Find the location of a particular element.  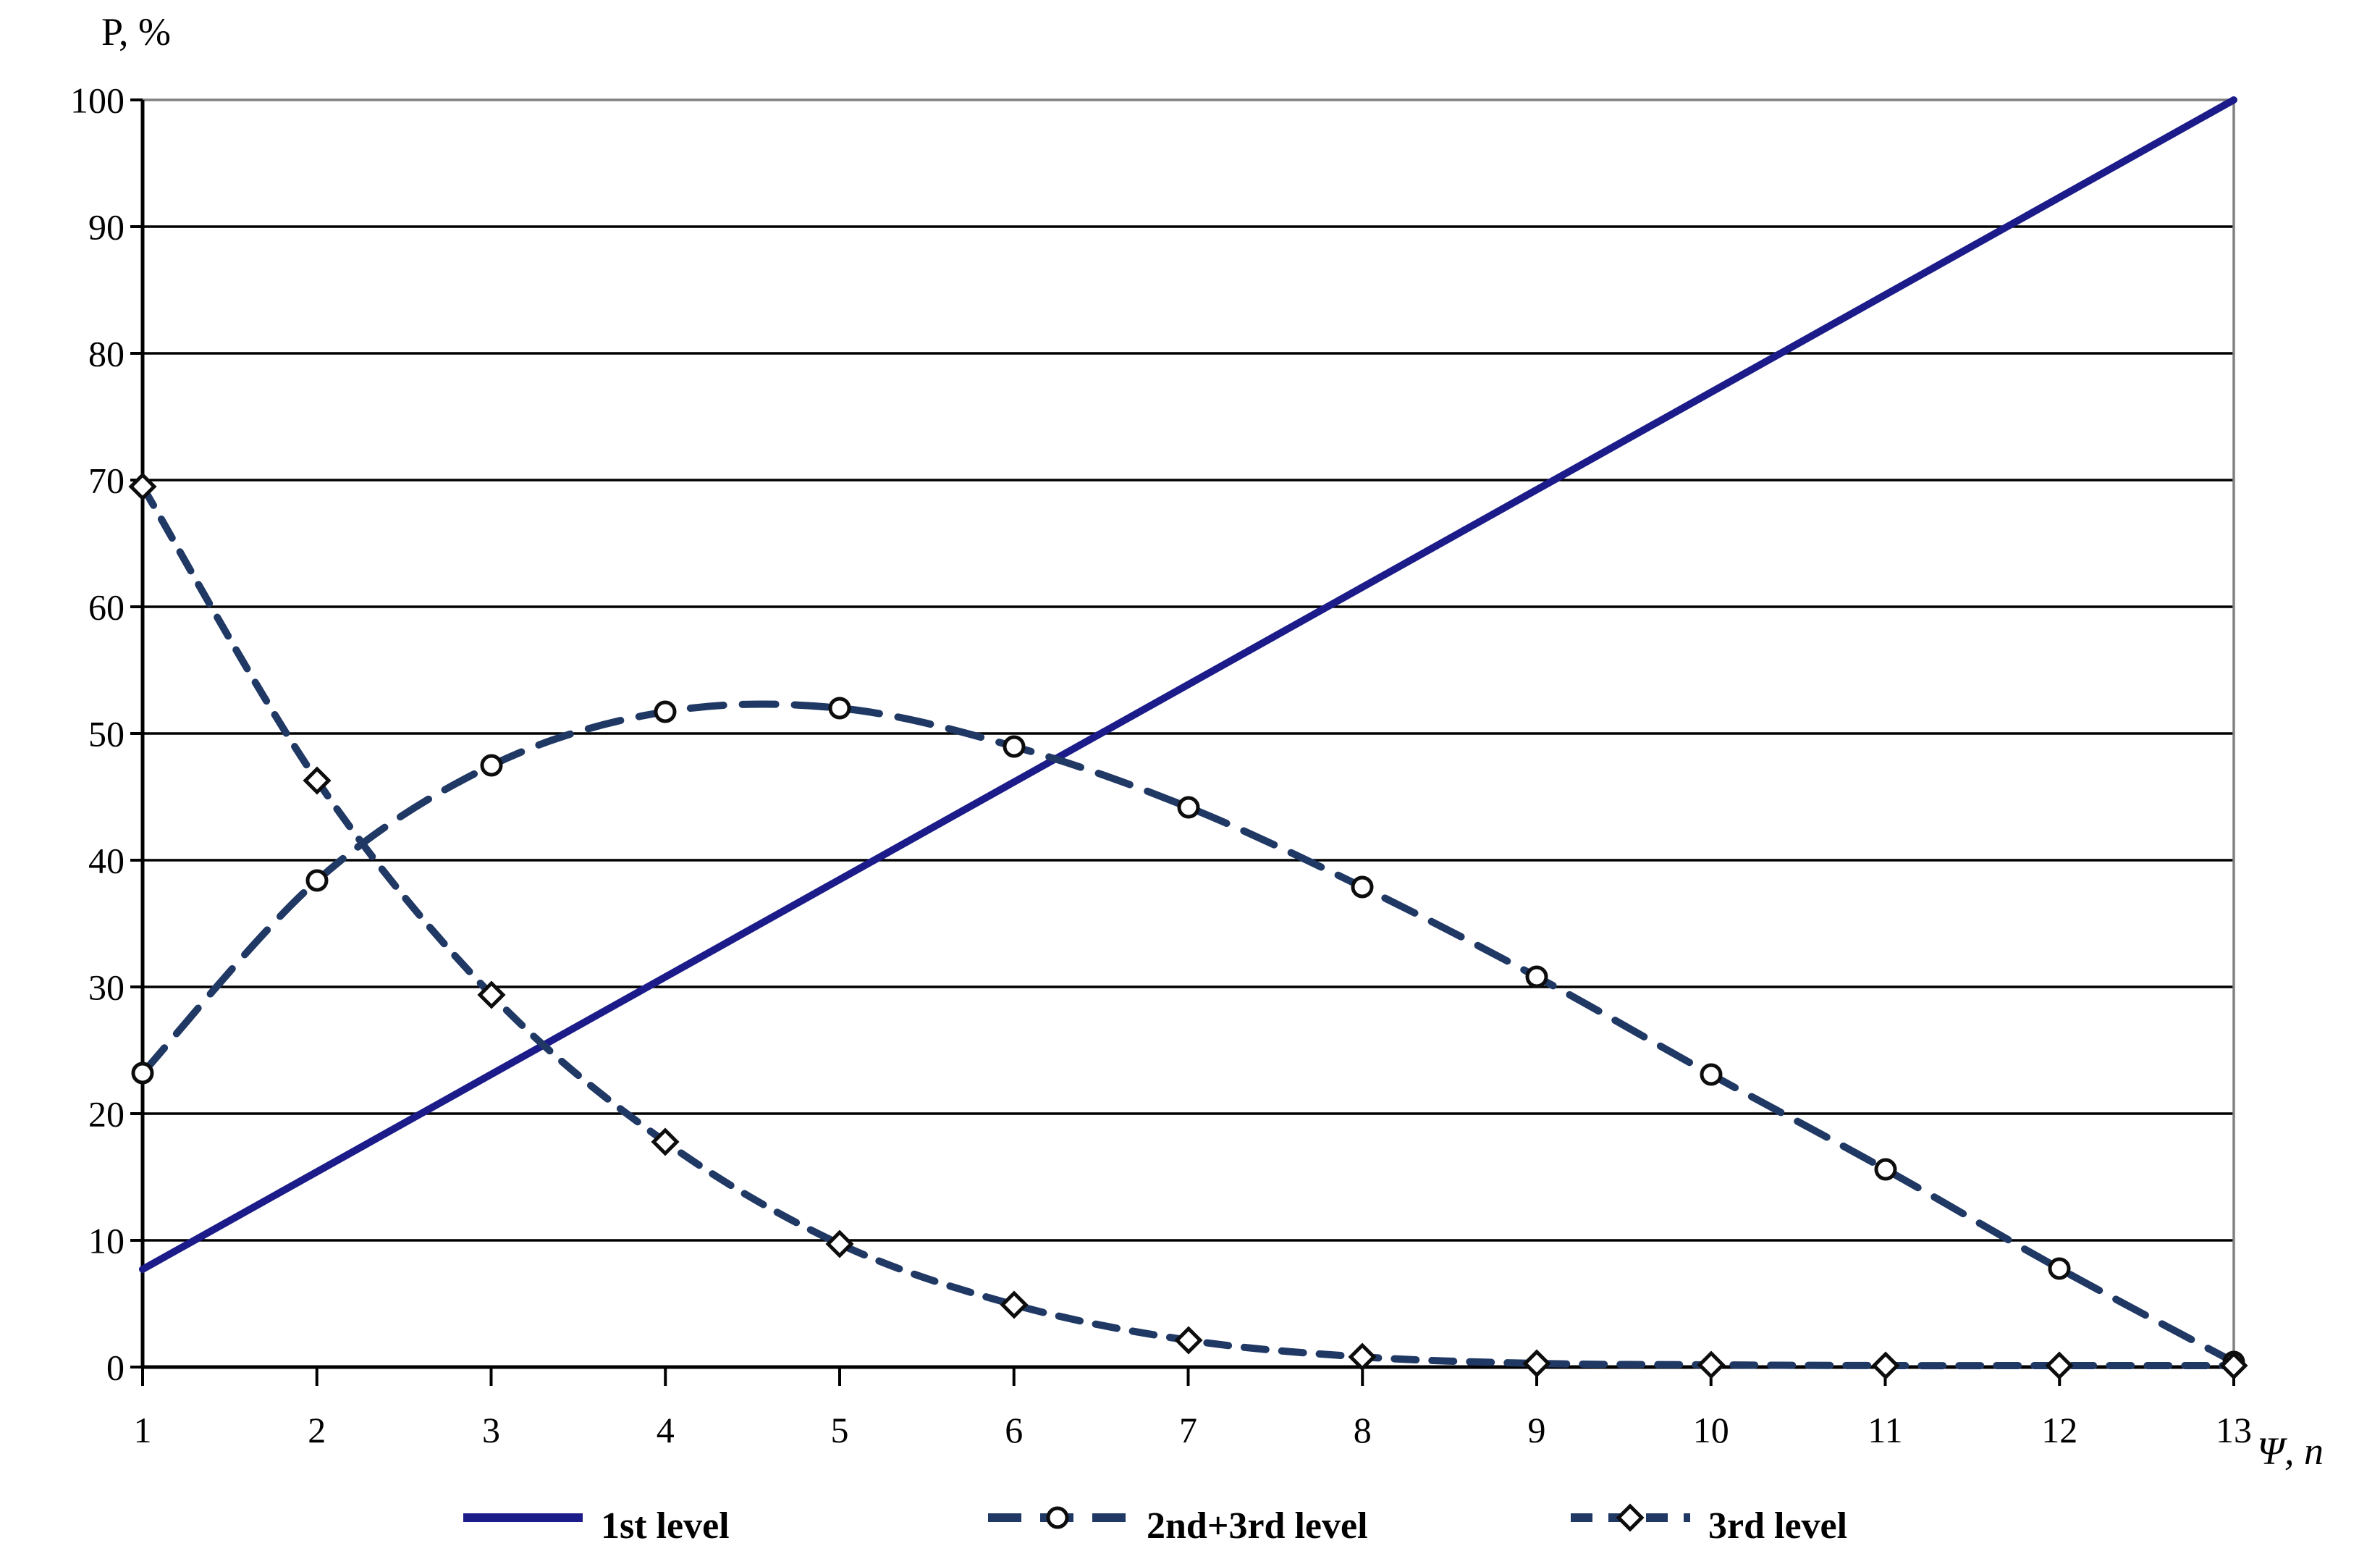

data-point-3rd-level-x12 is located at coordinates (2059, 1365).